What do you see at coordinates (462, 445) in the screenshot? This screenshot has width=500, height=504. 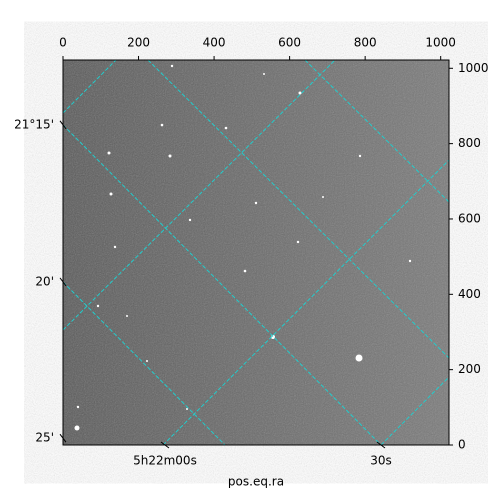 I see `y-tick-label: 0` at bounding box center [462, 445].